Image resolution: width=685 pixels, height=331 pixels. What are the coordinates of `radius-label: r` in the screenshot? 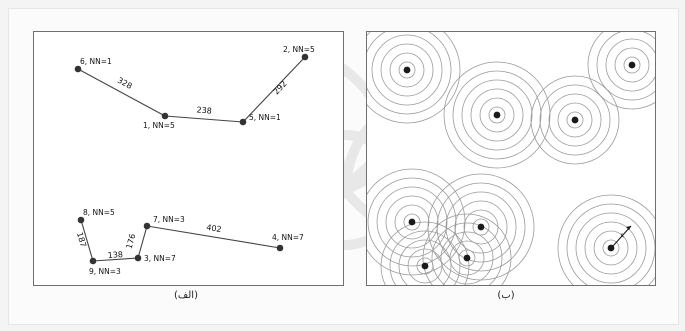 It's located at (623, 236).